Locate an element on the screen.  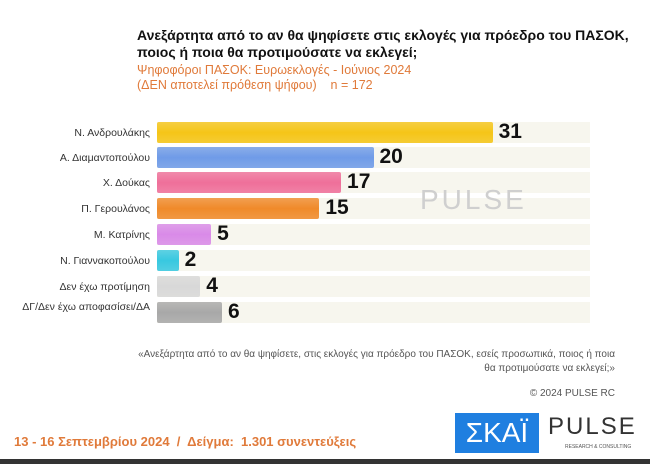
bottom-divider is located at coordinates (325, 461).